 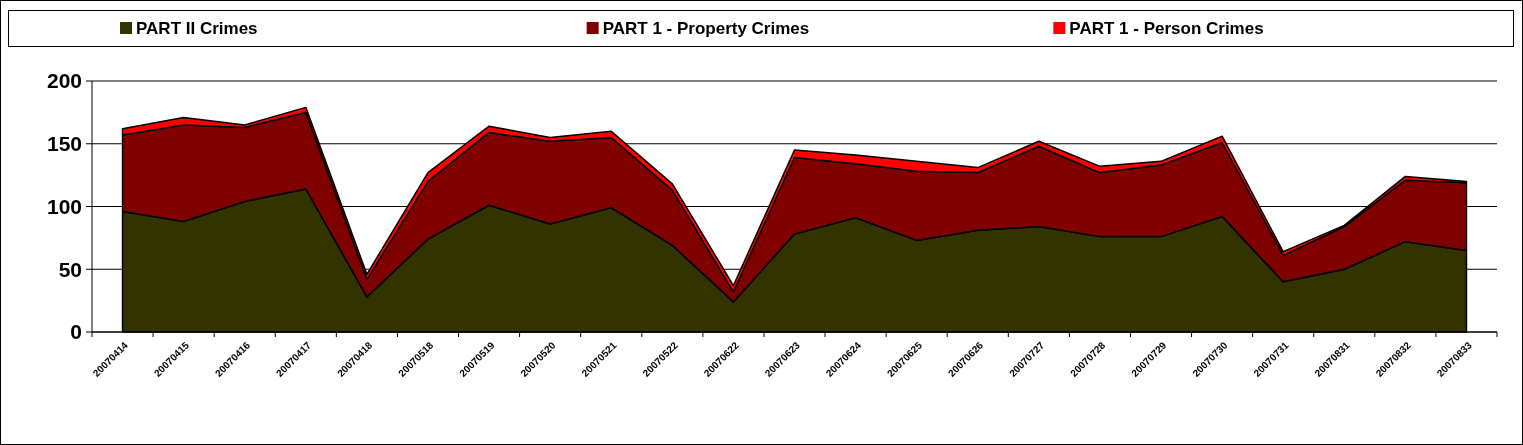 What do you see at coordinates (1166, 28) in the screenshot?
I see `legend-label: PART 1 - Person Crimes` at bounding box center [1166, 28].